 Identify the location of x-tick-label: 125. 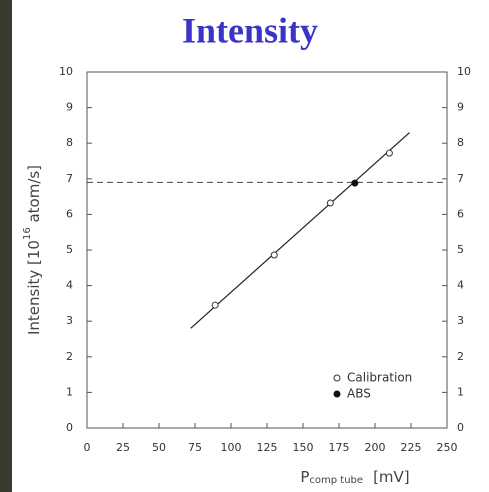
(267, 447).